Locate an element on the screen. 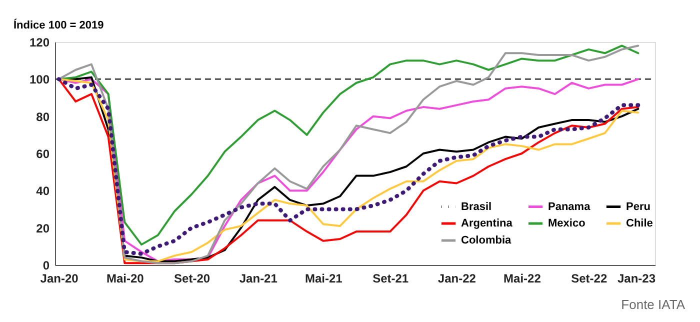 This screenshot has width=700, height=322. y-tick-label: 40 is located at coordinates (43, 191).